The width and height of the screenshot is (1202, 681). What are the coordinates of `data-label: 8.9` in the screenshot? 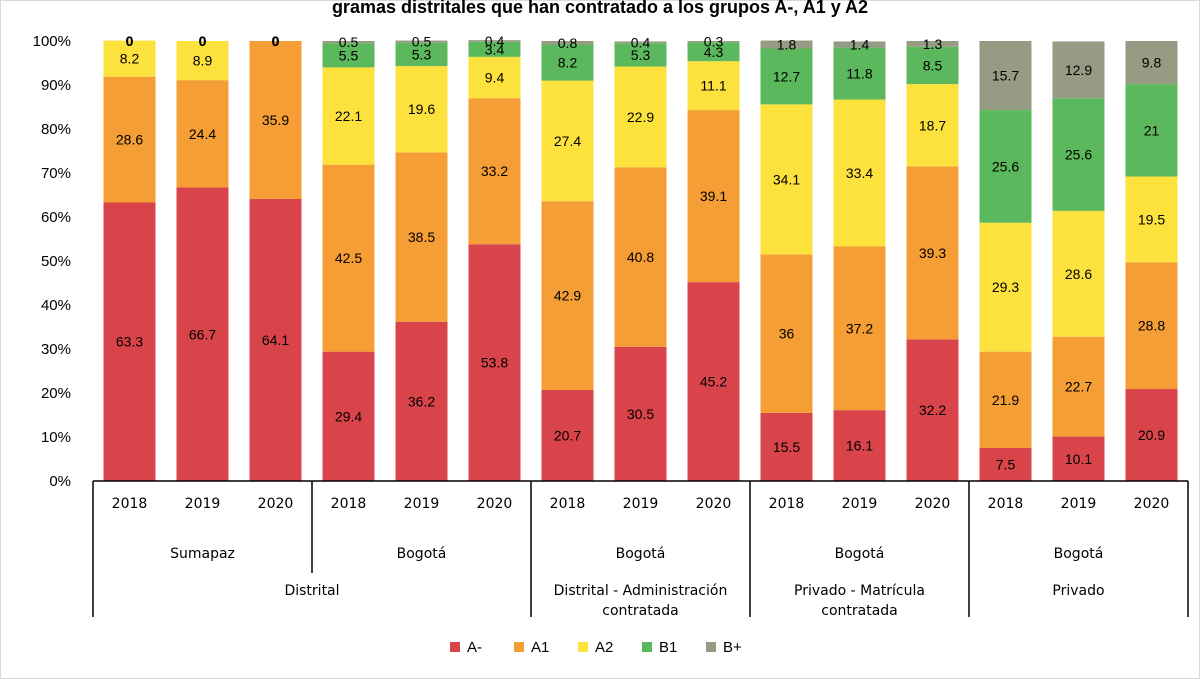 It's located at (203, 61).